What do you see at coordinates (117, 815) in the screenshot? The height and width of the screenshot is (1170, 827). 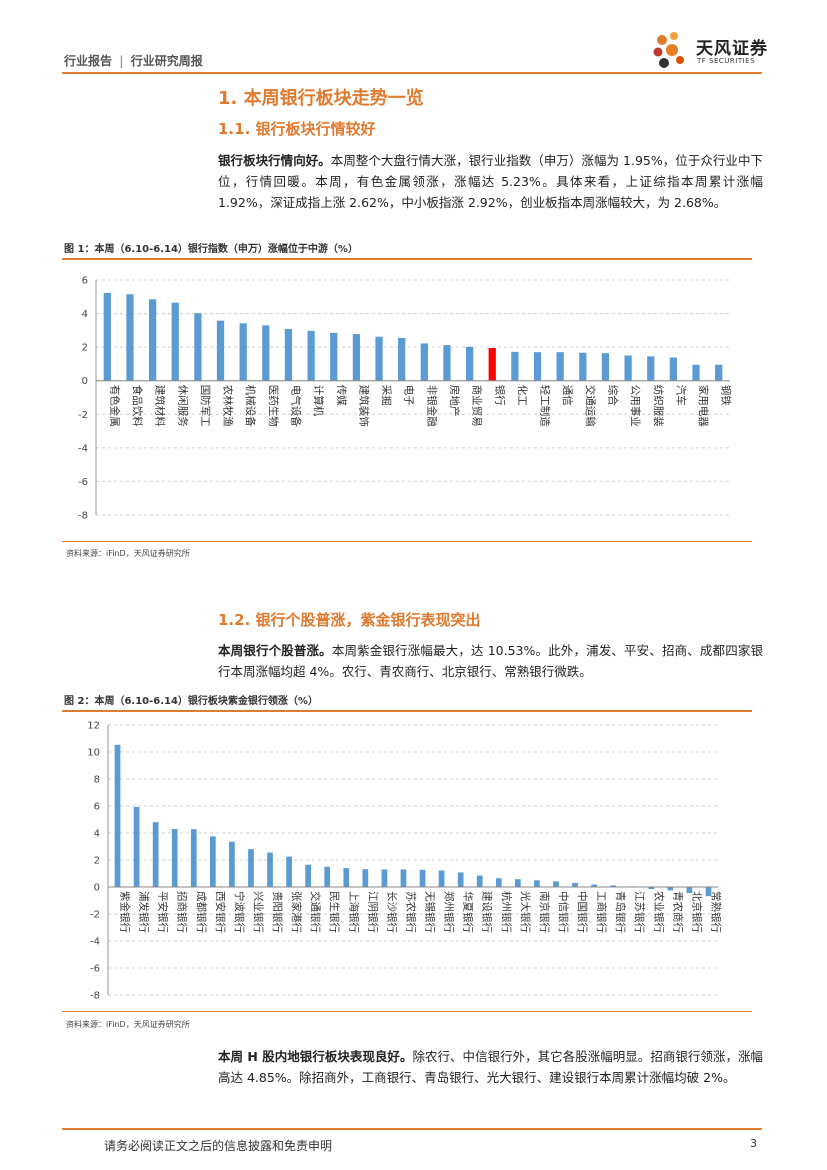 I see `bar-紫金银行` at bounding box center [117, 815].